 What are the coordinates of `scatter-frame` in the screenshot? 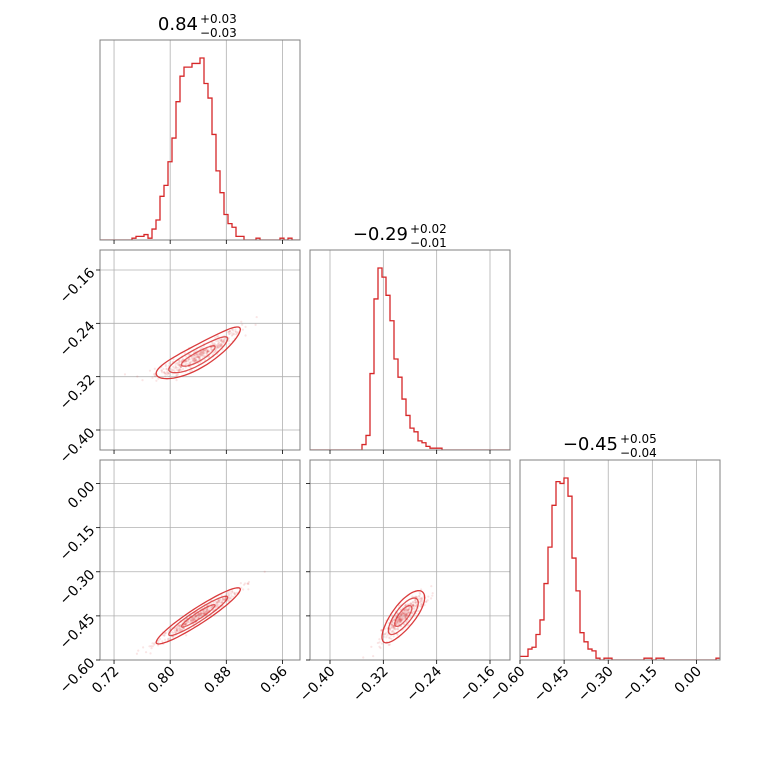 It's located at (200, 350).